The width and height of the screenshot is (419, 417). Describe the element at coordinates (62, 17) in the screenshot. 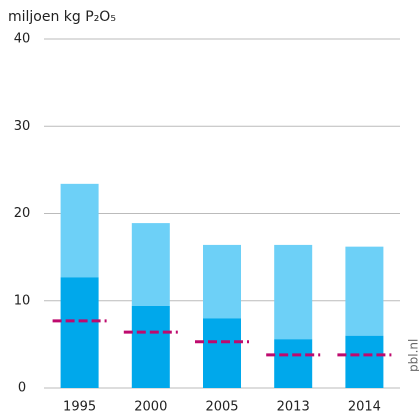

I see `chart-title: miljoen kg P₂O₅` at that location.